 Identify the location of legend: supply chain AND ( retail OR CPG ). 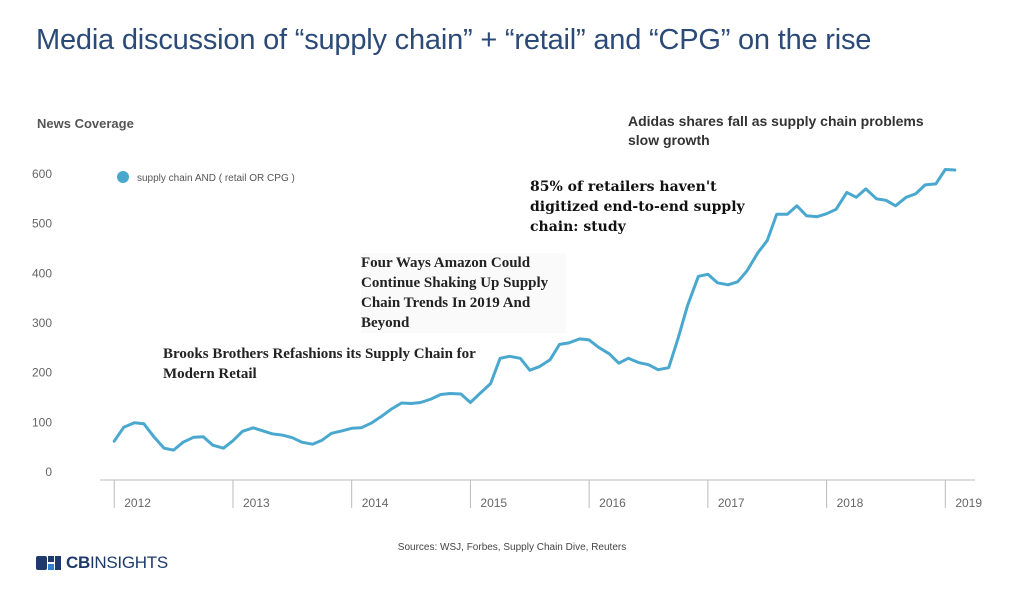
(206, 177).